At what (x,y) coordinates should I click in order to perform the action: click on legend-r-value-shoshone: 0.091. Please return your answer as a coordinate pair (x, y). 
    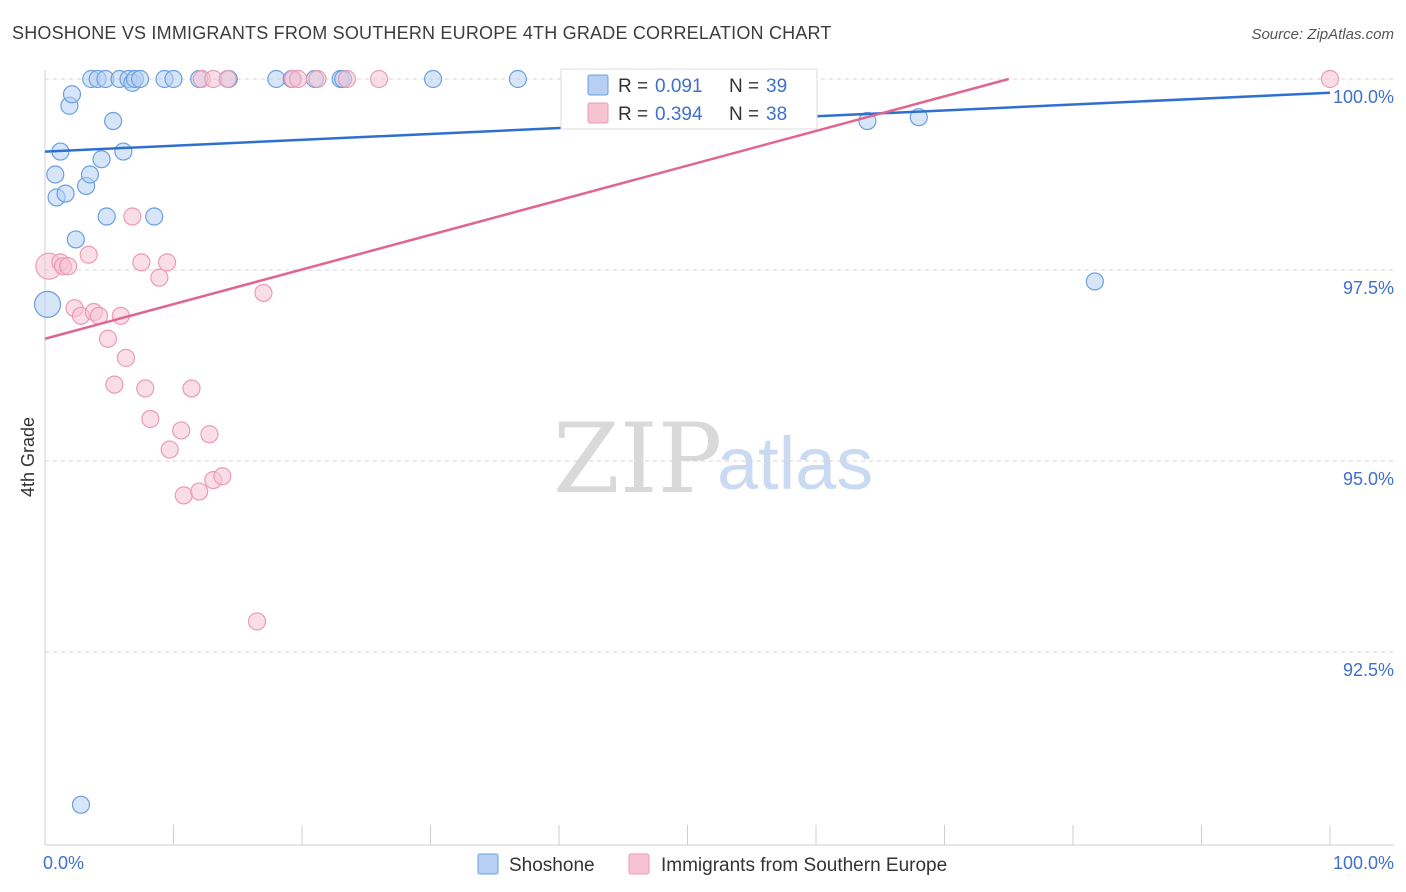
    Looking at the image, I should click on (679, 86).